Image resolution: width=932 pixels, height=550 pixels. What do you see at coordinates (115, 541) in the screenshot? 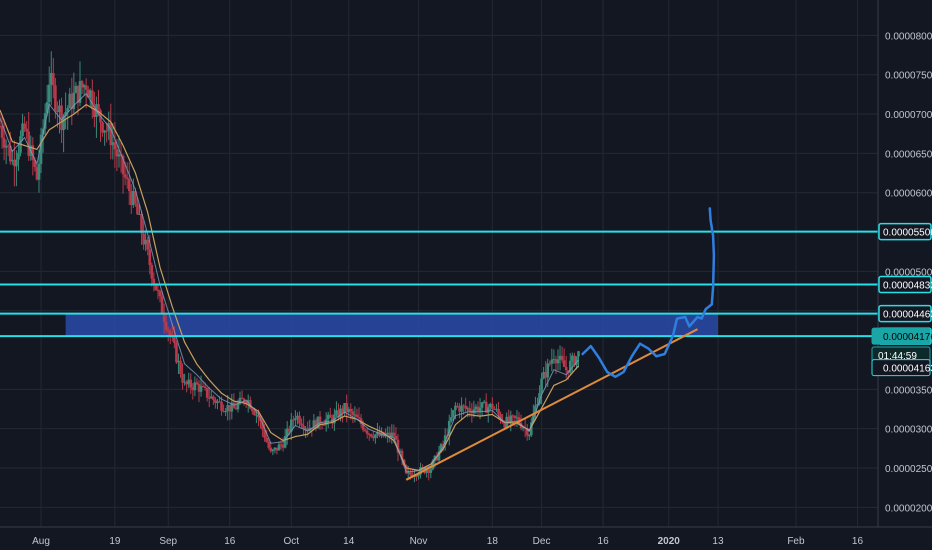
I see `time-tick-label: 19` at bounding box center [115, 541].